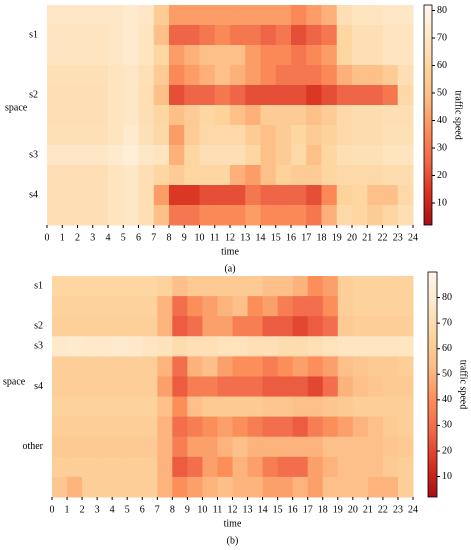 This screenshot has height=550, width=471. I want to click on x-tick-label: 16, so click(293, 509).